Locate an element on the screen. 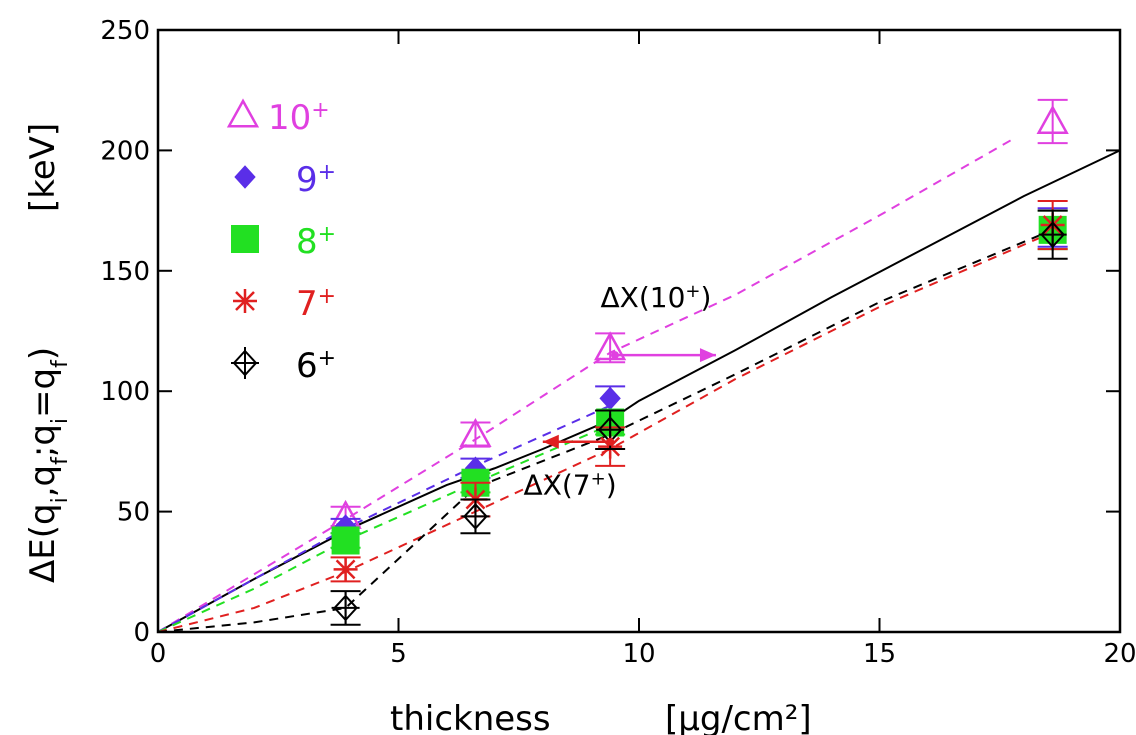 This screenshot has width=1136, height=735. legend-marker-7+ is located at coordinates (245, 301).